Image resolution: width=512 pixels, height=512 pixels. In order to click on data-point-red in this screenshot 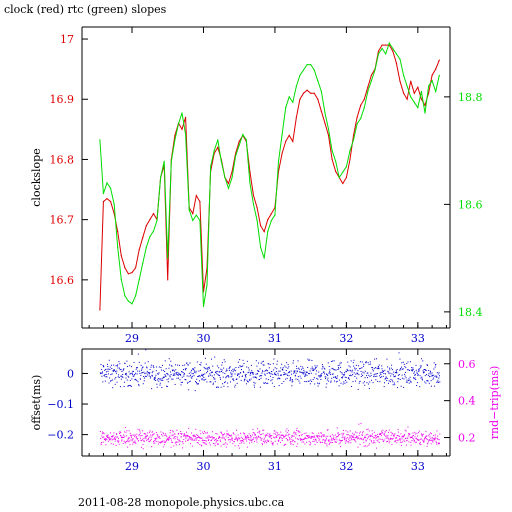, I will do `click(428, 93)`.